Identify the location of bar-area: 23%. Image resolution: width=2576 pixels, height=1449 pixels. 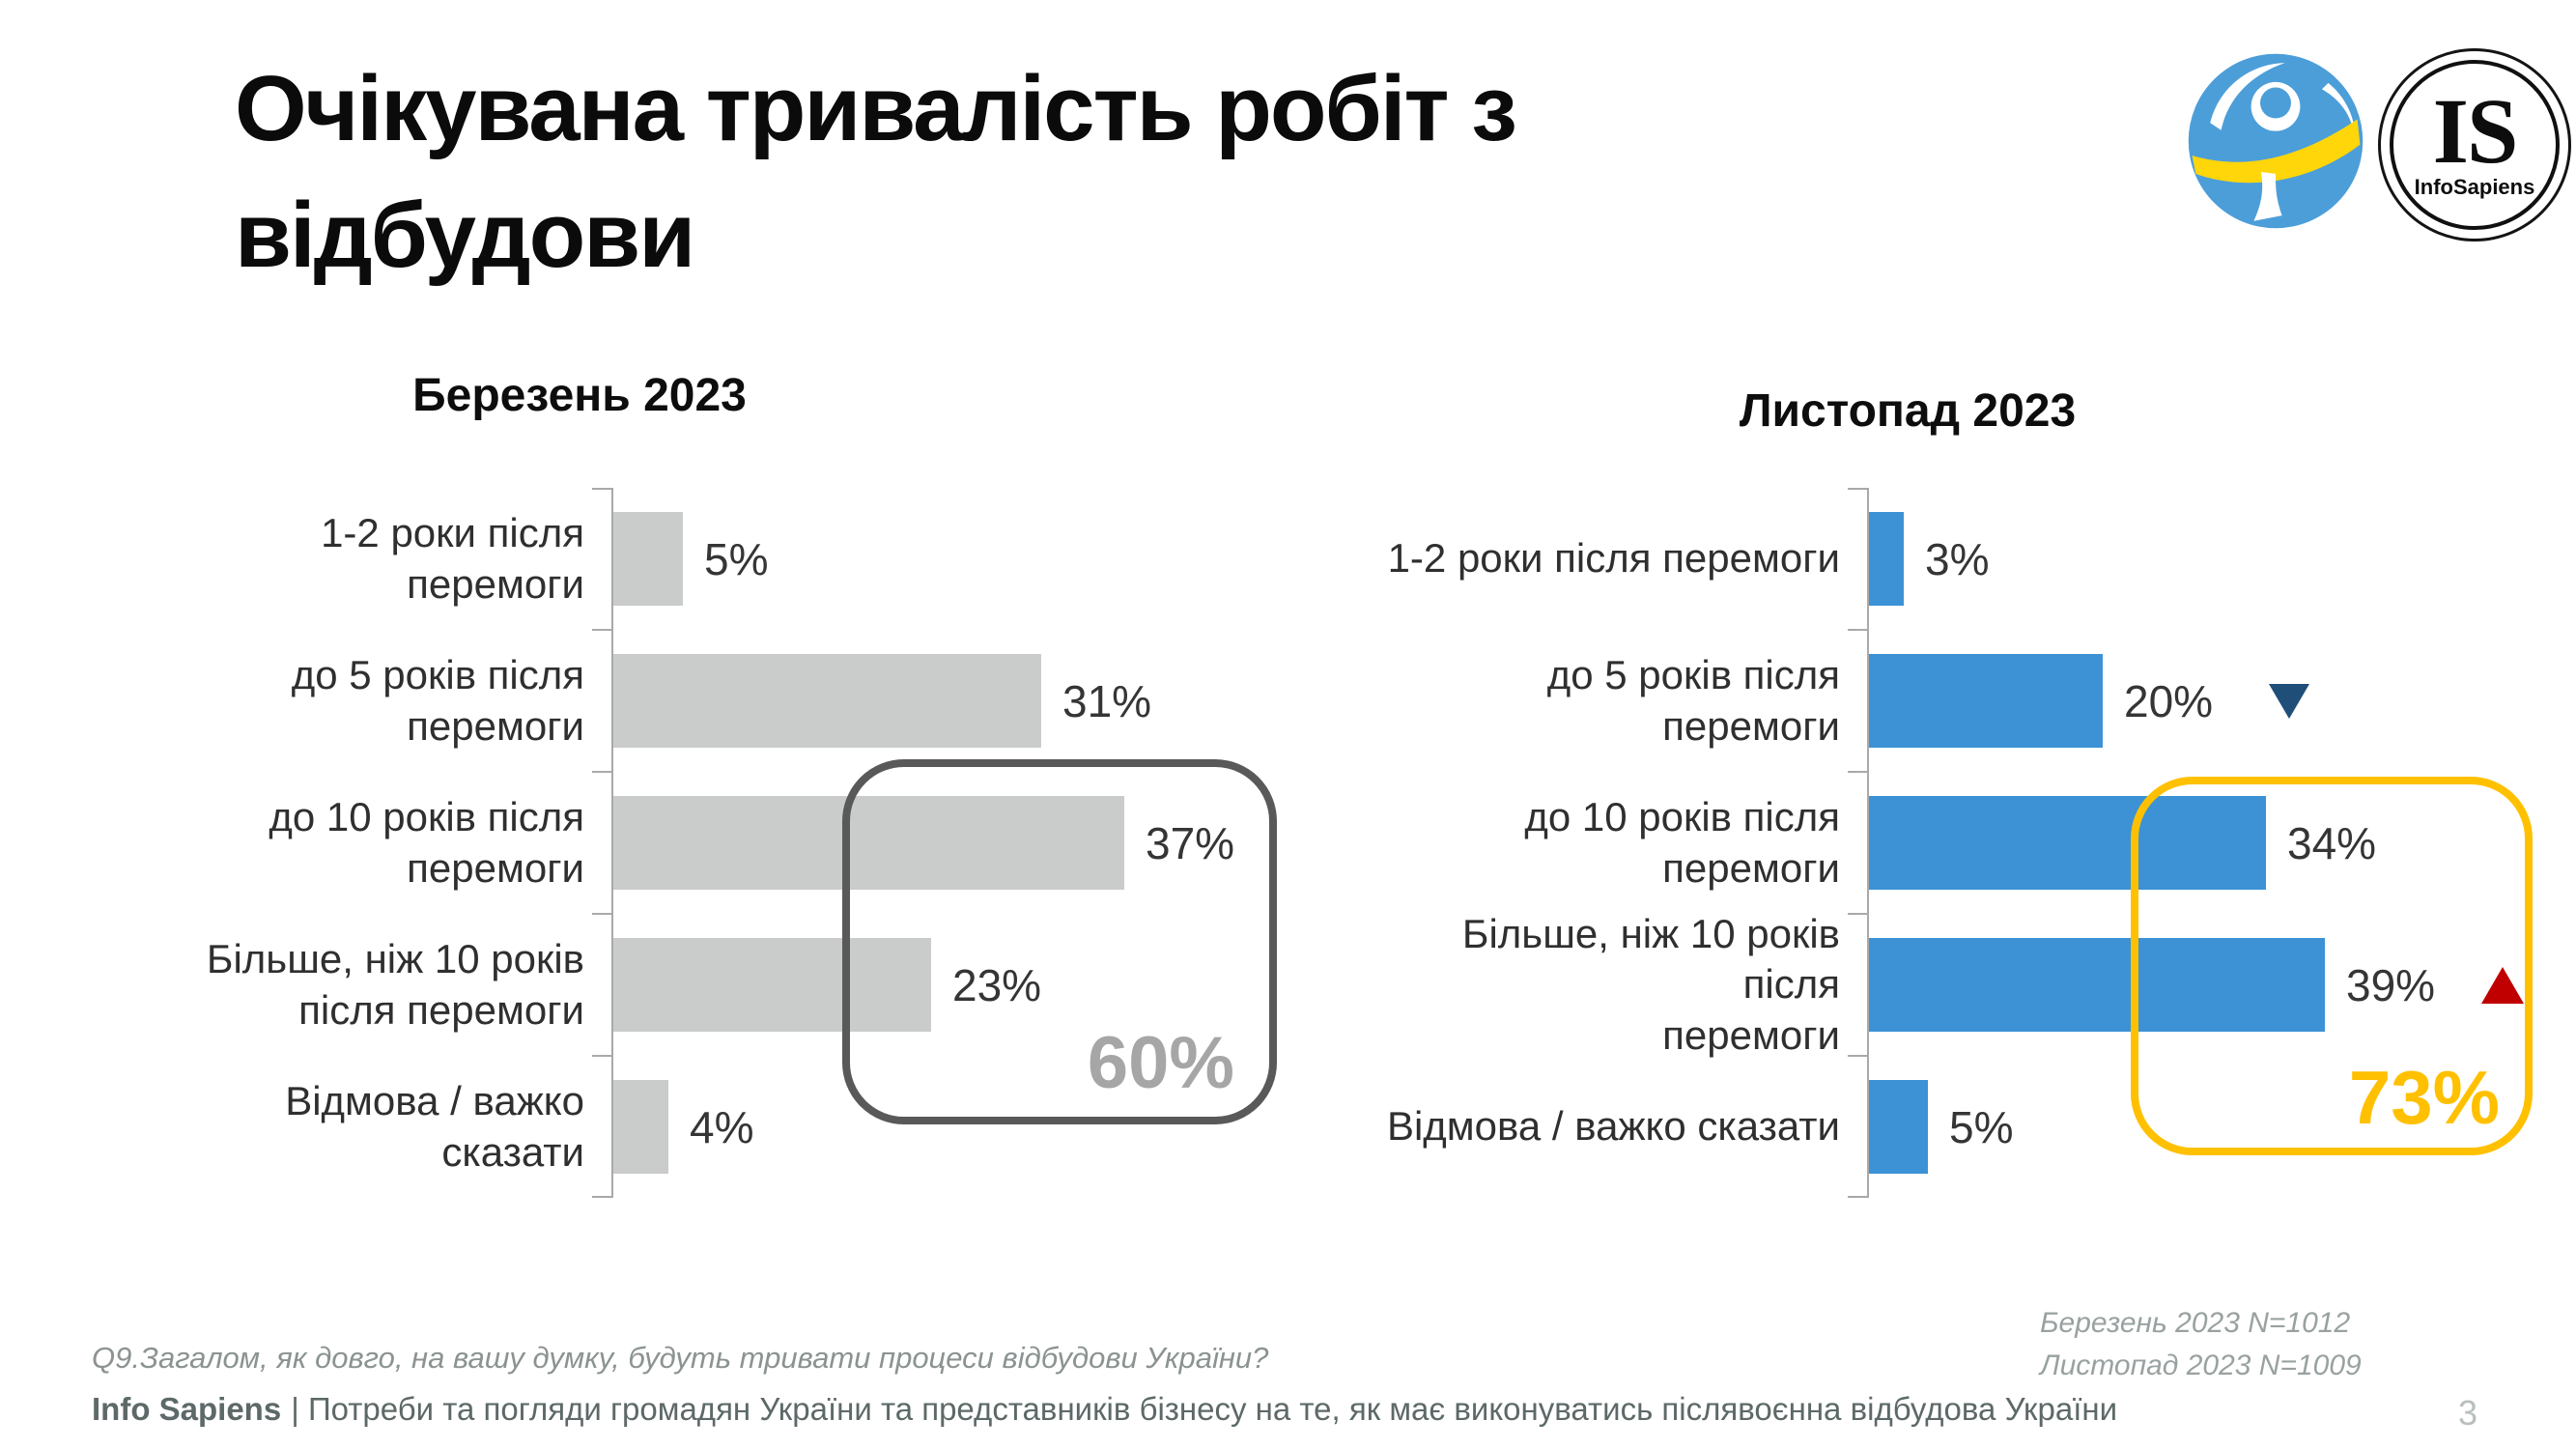
(827, 985).